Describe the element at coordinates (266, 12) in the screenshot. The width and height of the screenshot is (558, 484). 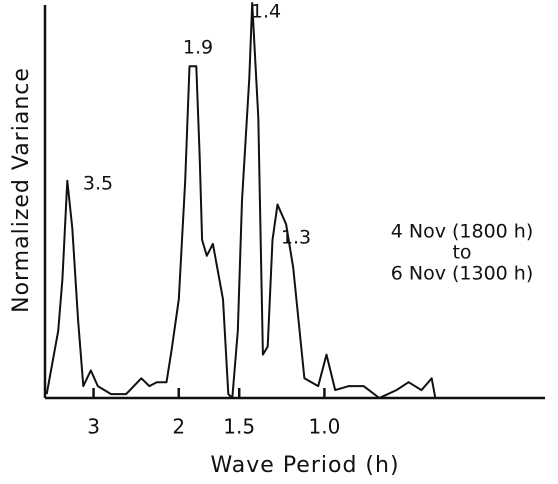
I see `peak-label: 1.4` at that location.